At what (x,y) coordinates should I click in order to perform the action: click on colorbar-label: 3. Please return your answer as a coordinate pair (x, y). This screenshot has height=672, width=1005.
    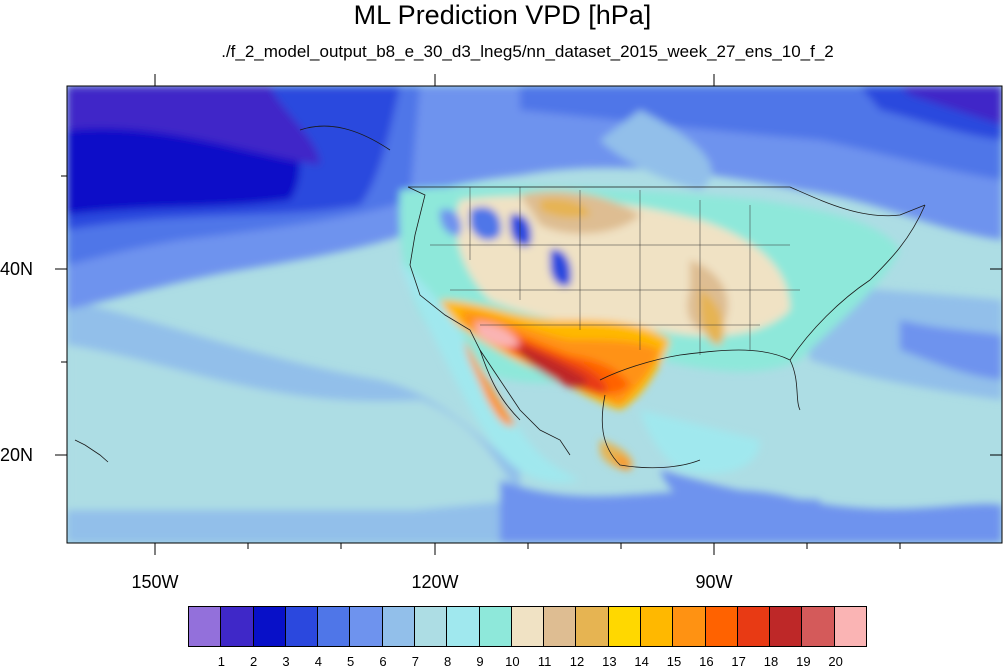
    Looking at the image, I should click on (286, 661).